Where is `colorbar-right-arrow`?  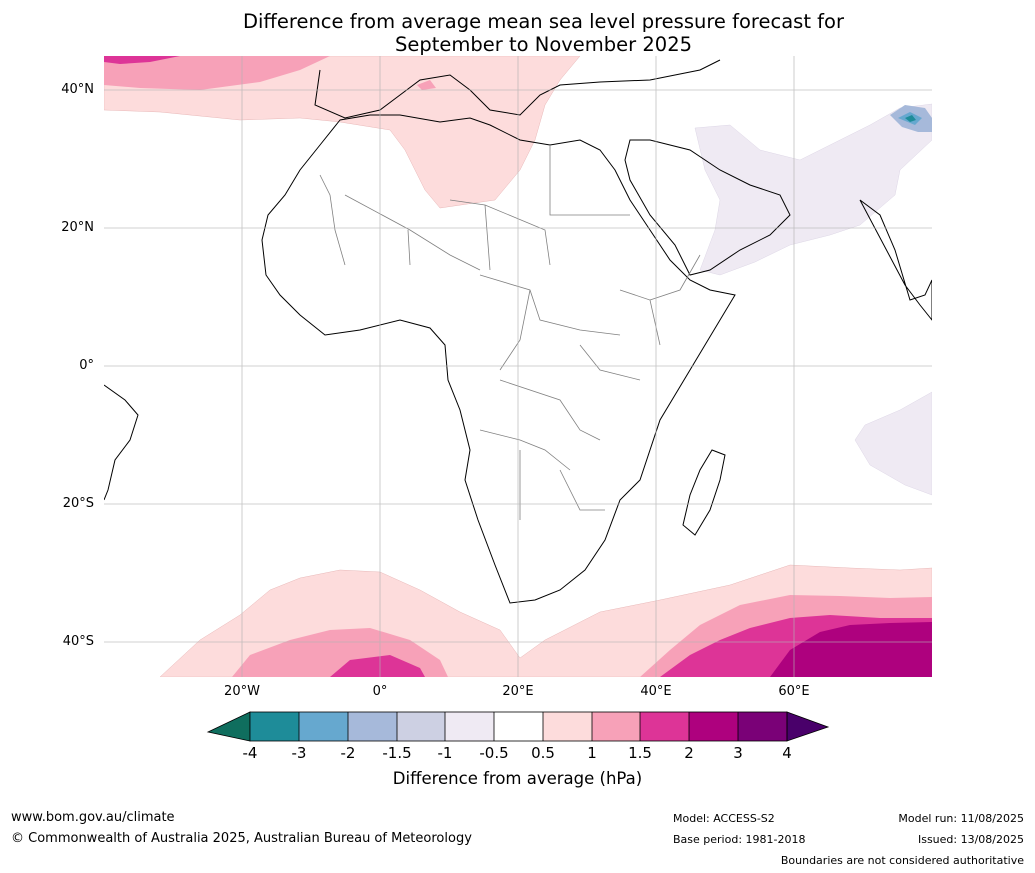
colorbar-right-arrow is located at coordinates (808, 726).